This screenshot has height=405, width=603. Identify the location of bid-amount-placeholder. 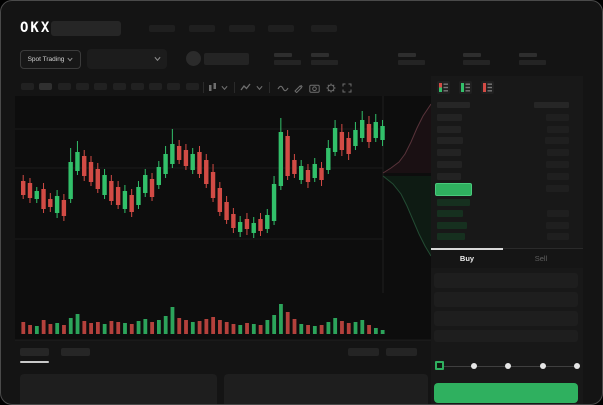
(558, 214).